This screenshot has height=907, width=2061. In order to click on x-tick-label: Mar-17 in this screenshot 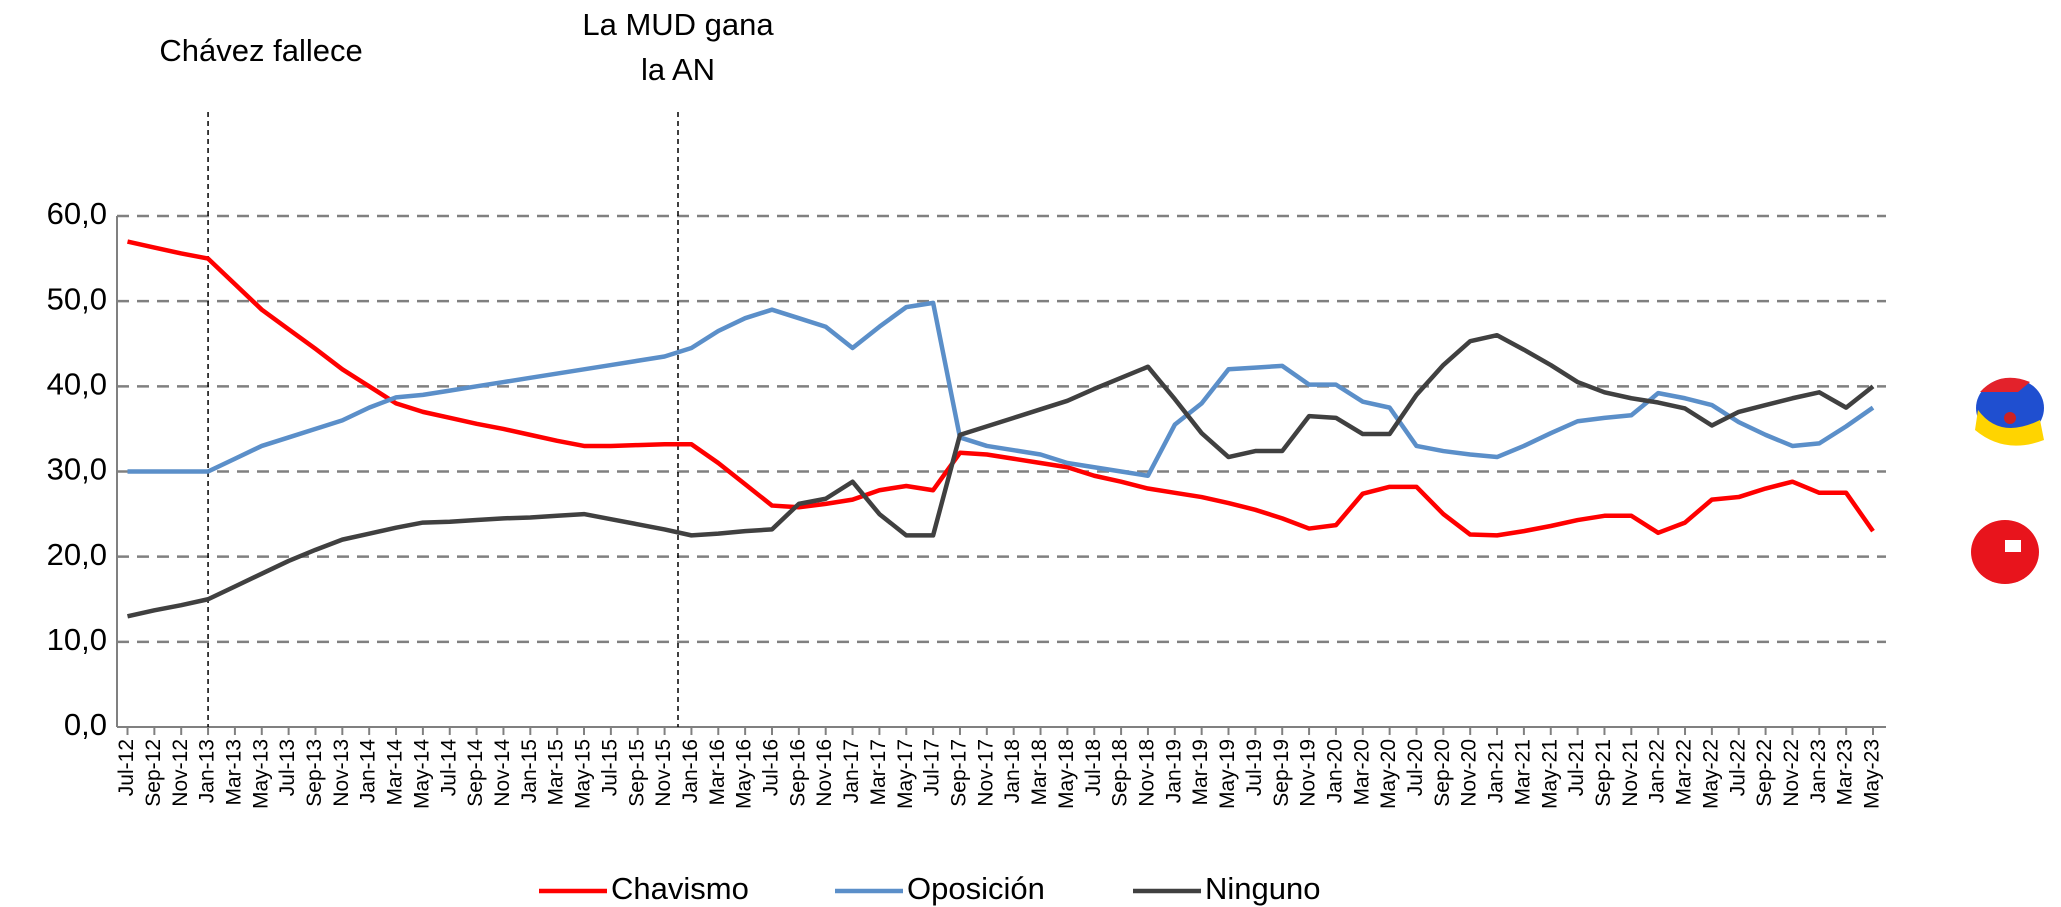, I will do `click(878, 772)`.